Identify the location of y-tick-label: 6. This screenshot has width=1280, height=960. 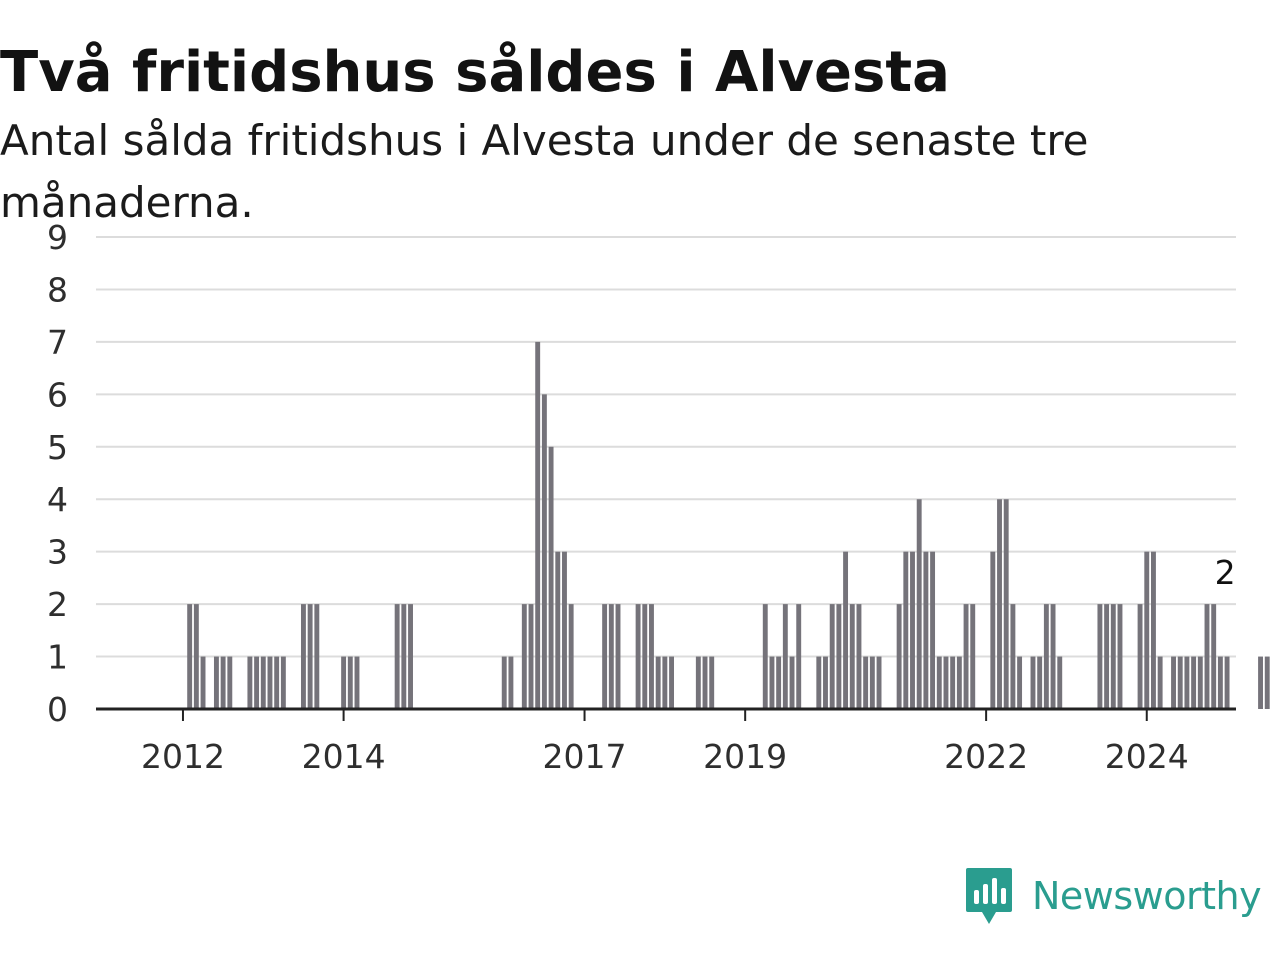
(57, 394).